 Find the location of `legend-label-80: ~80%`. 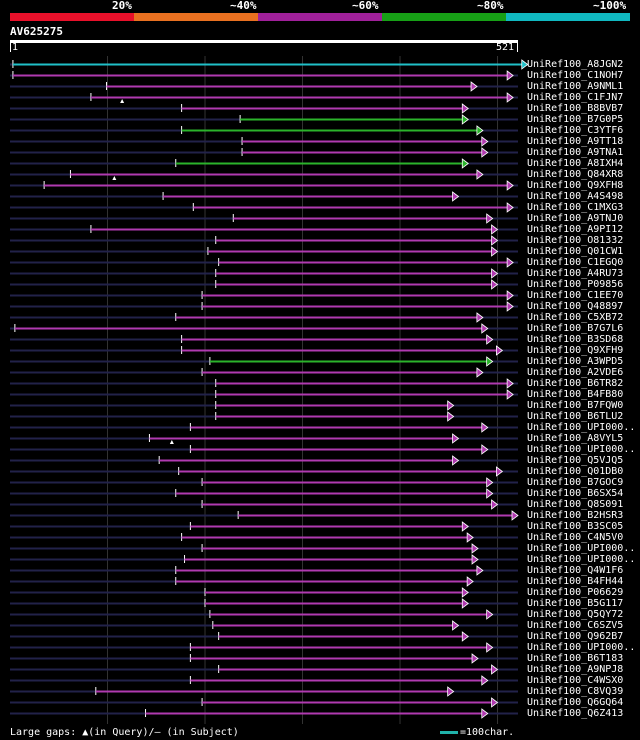

legend-label-80: ~80% is located at coordinates (490, 6).